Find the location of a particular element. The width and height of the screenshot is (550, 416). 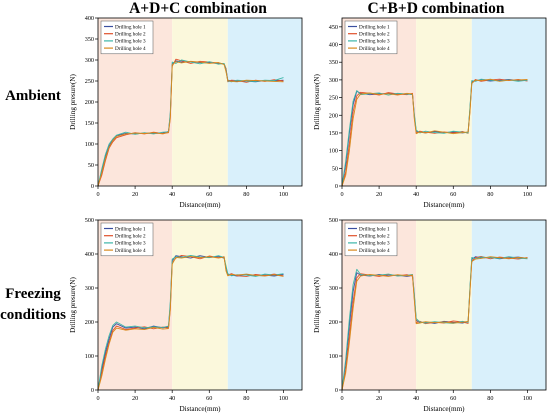

column-title-right: C+B+D combination is located at coordinates (436, 8).